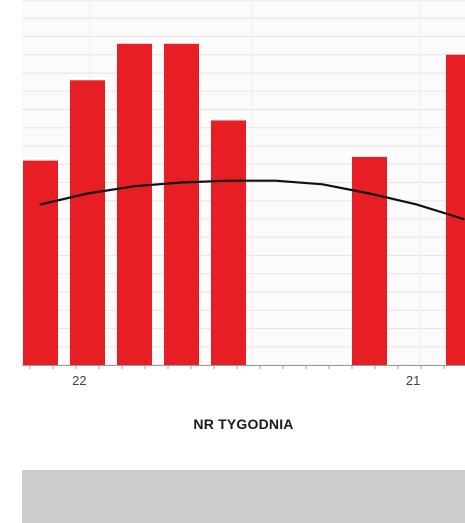  I want to click on footer-band, so click(243, 496).